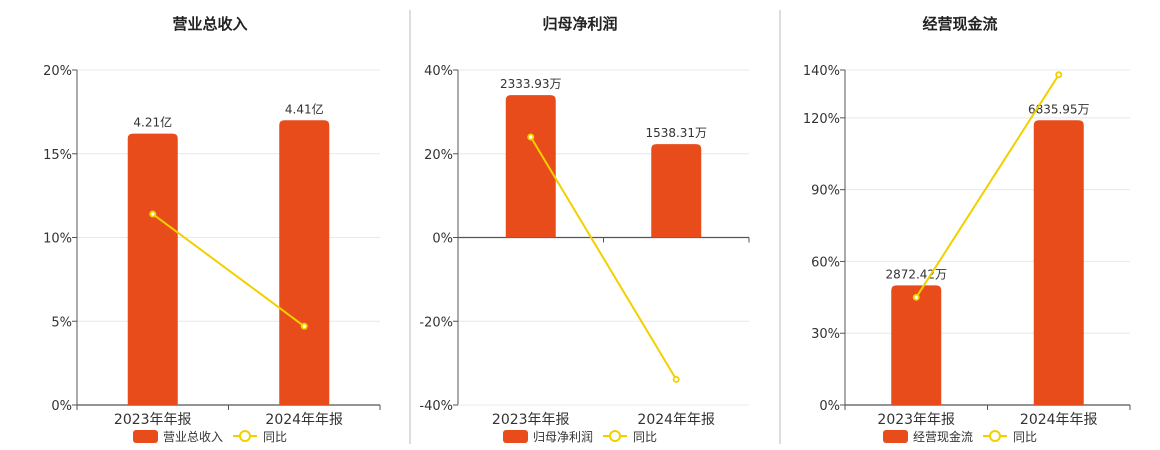 The width and height of the screenshot is (1160, 450). Describe the element at coordinates (304, 108) in the screenshot. I see `bar-data-label: 4.41亿` at that location.